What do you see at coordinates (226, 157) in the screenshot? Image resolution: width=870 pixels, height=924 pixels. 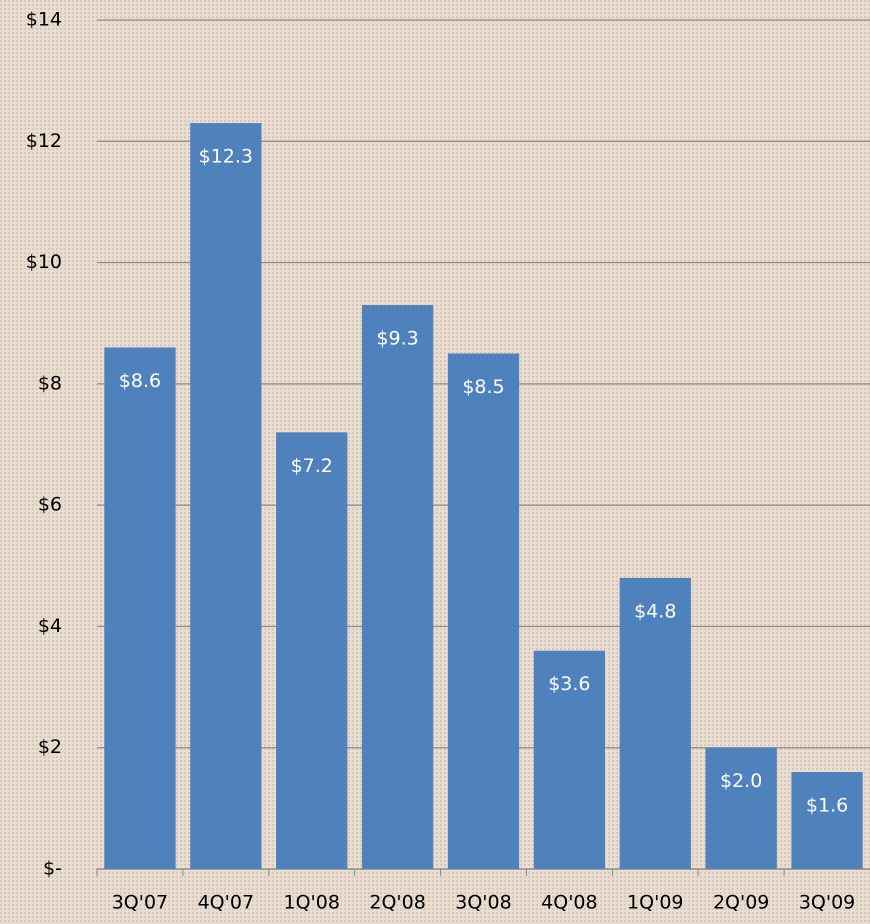 I see `value-label: $12.3` at bounding box center [226, 157].